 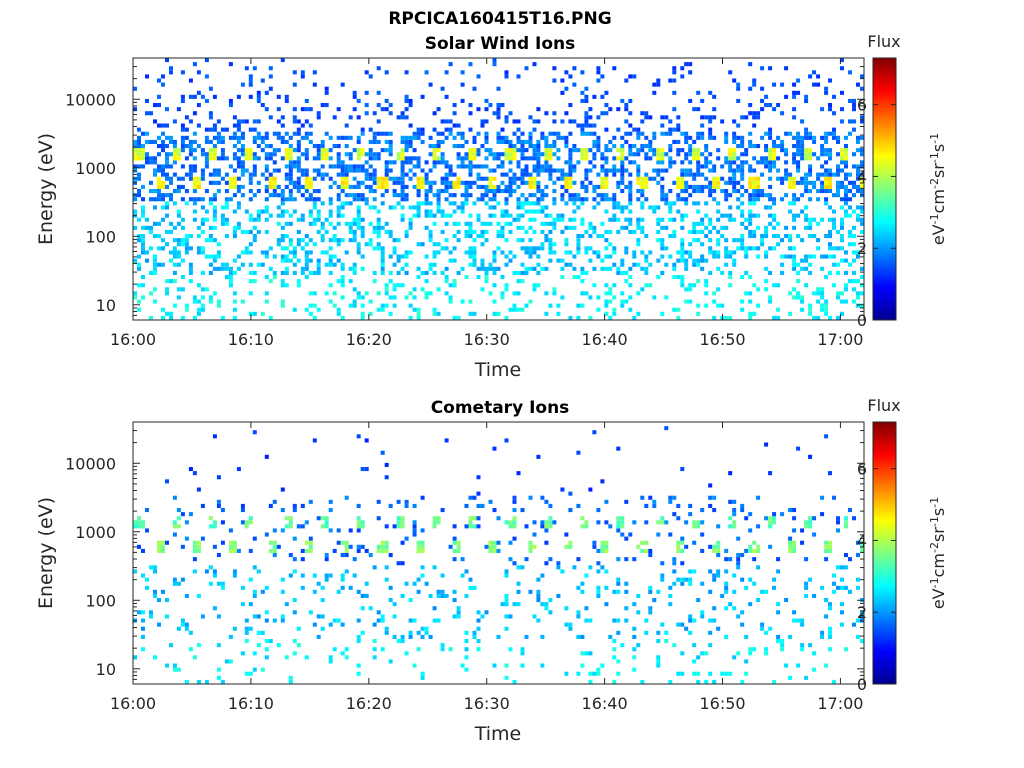 What do you see at coordinates (487, 339) in the screenshot?
I see `x-tick-label: 16:30` at bounding box center [487, 339].